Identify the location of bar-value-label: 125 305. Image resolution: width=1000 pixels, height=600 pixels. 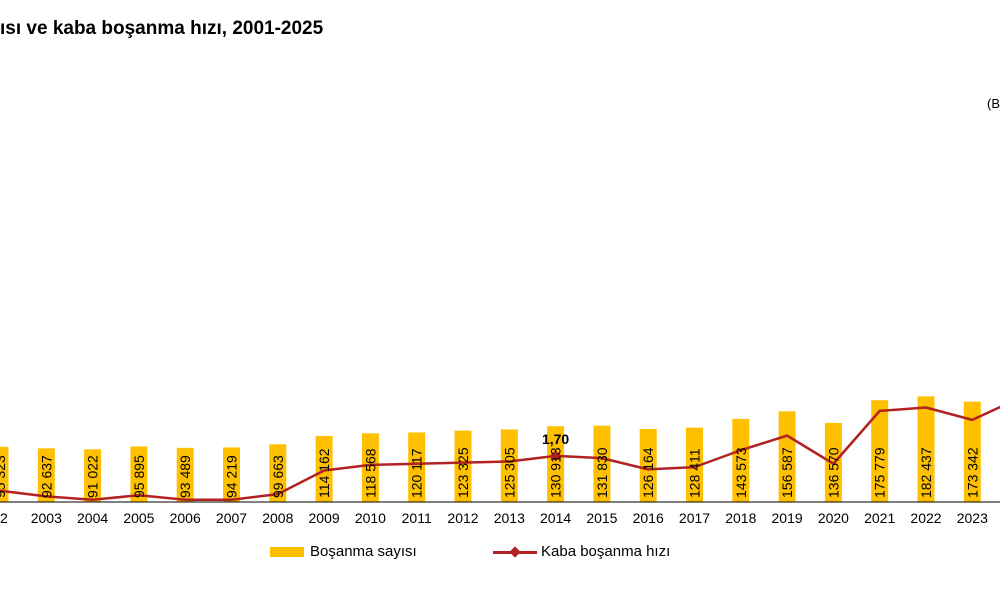
(509, 472).